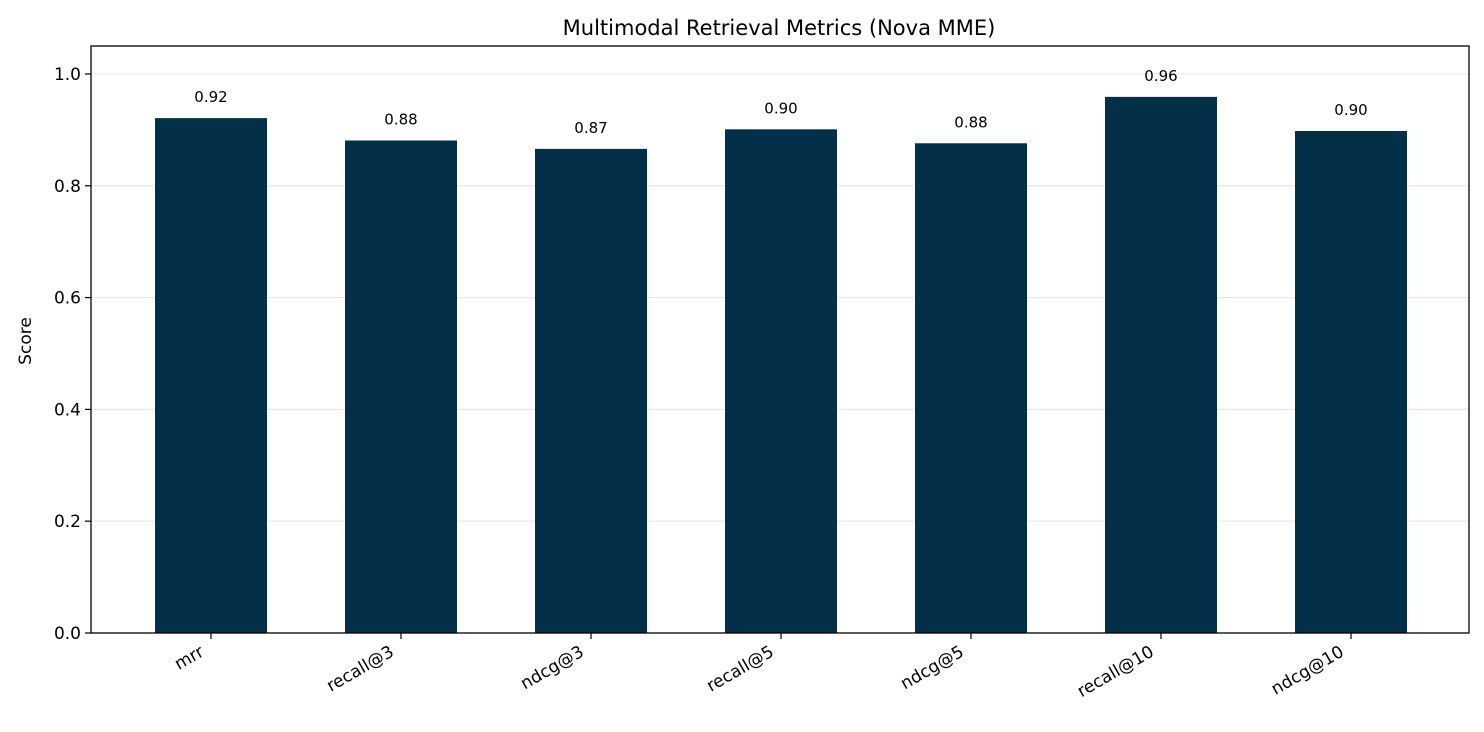  What do you see at coordinates (211, 376) in the screenshot?
I see `bar-mrr` at bounding box center [211, 376].